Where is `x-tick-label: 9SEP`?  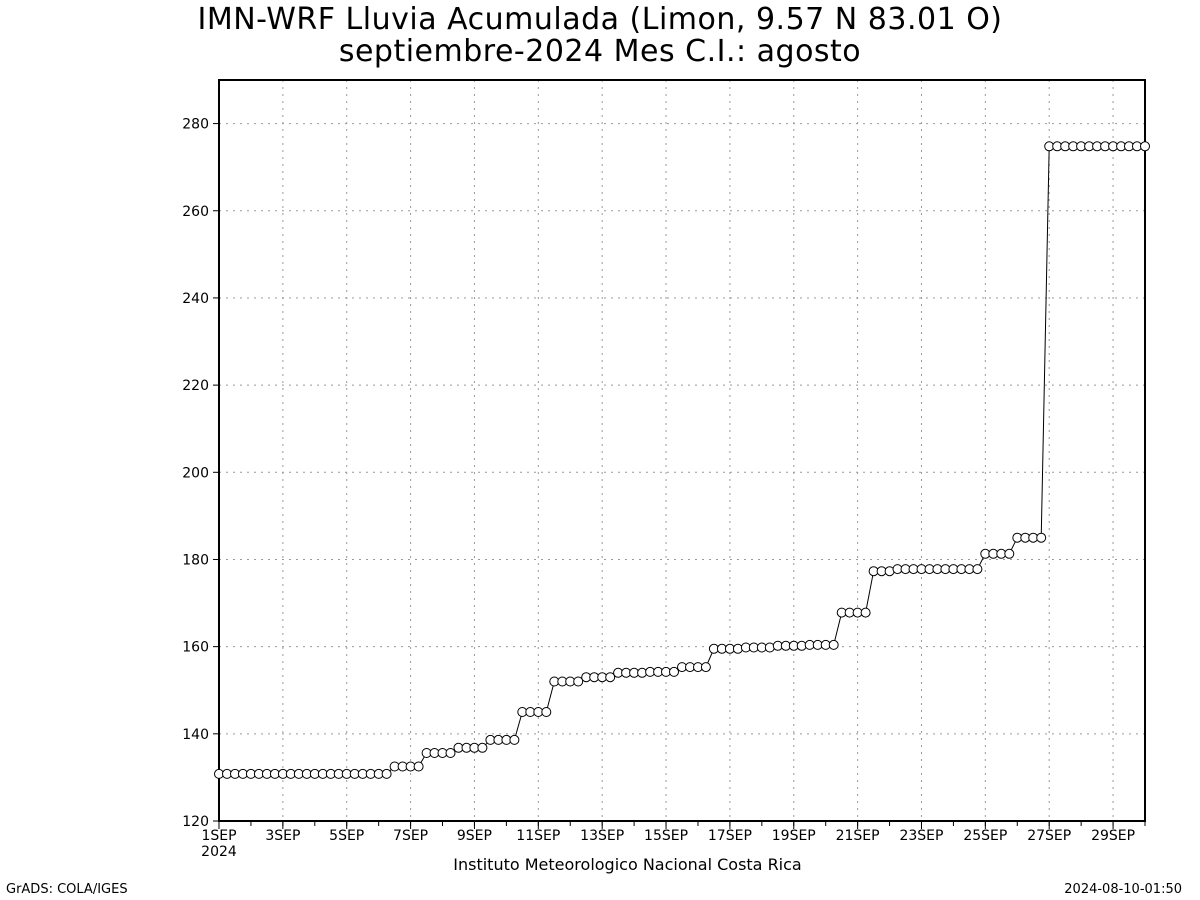 x-tick-label: 9SEP is located at coordinates (474, 836).